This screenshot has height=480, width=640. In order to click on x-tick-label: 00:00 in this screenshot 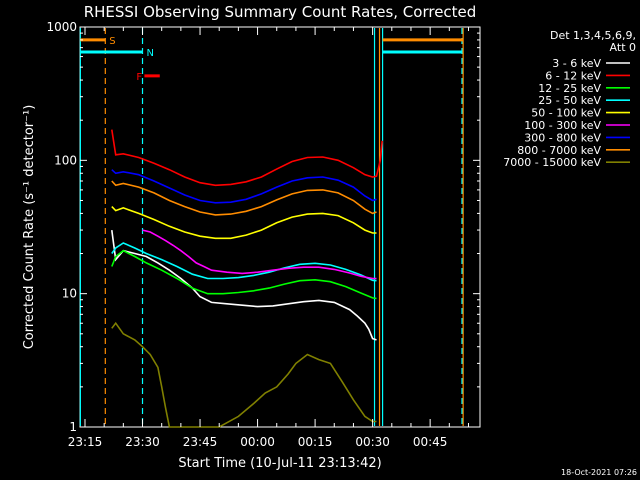, I will do `click(257, 442)`.